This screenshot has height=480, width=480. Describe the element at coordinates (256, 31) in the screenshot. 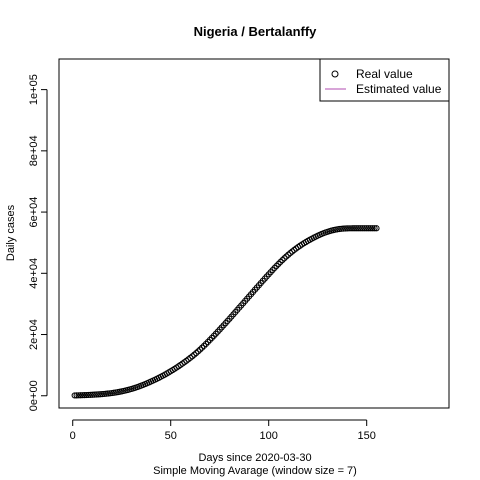

I see `chart-title: Nigeria / Bertalanffy` at that location.